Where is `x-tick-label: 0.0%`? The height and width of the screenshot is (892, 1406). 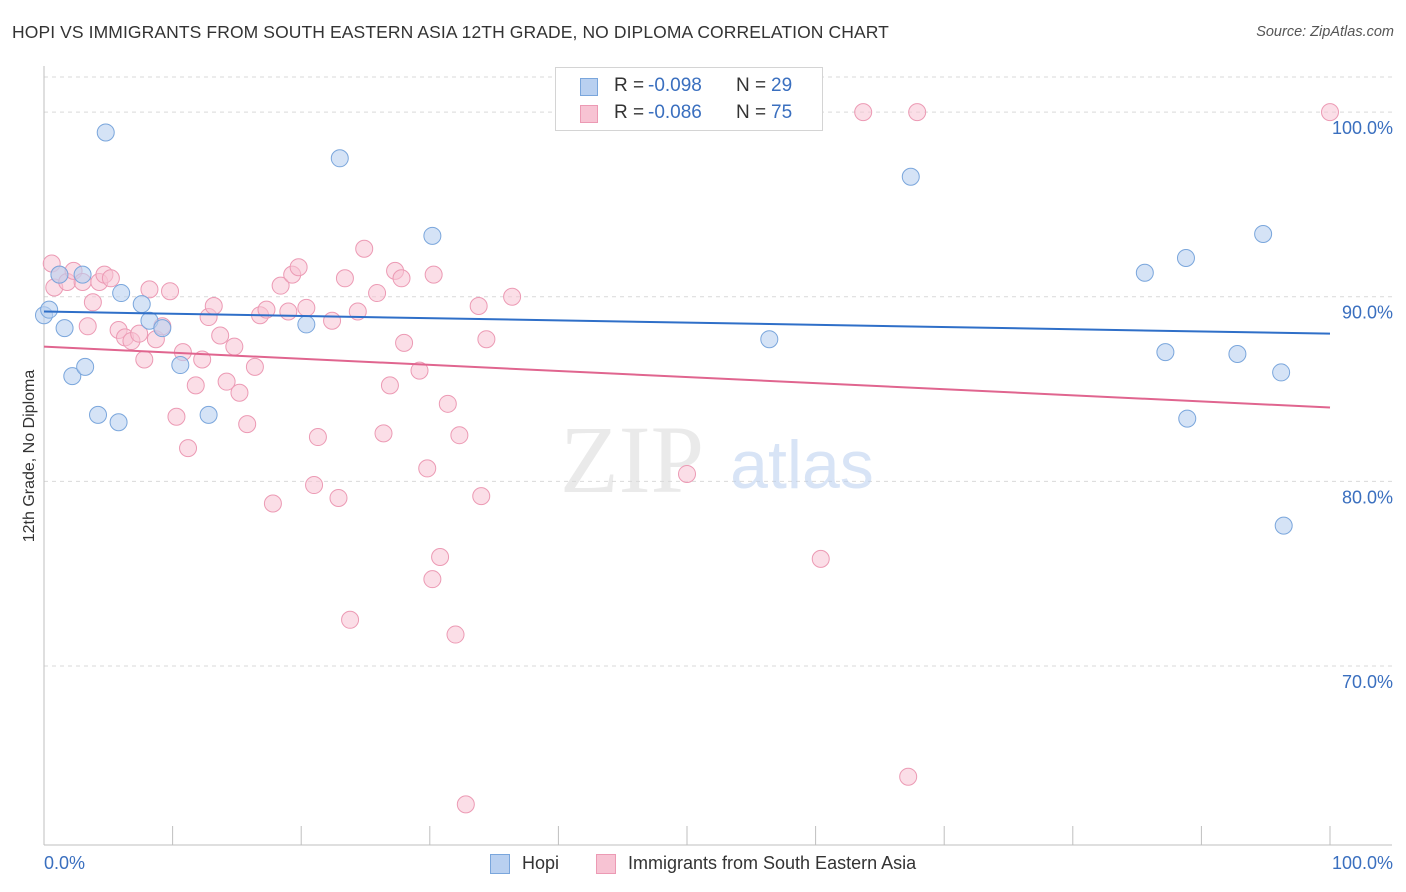
x-tick-label: 0.0% is located at coordinates (64, 863).